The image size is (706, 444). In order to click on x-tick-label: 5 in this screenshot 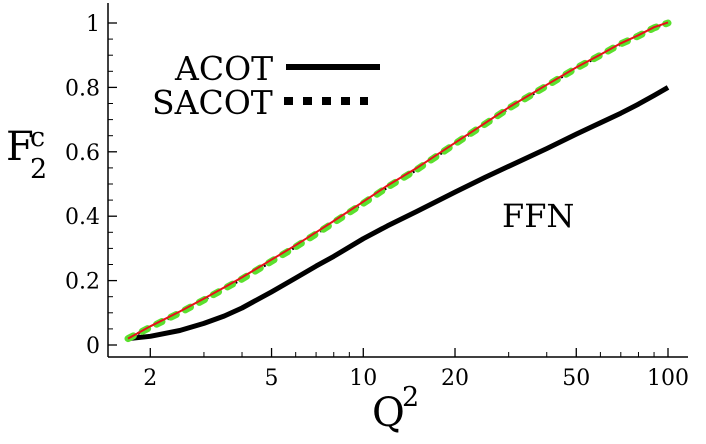, I will do `click(272, 378)`.